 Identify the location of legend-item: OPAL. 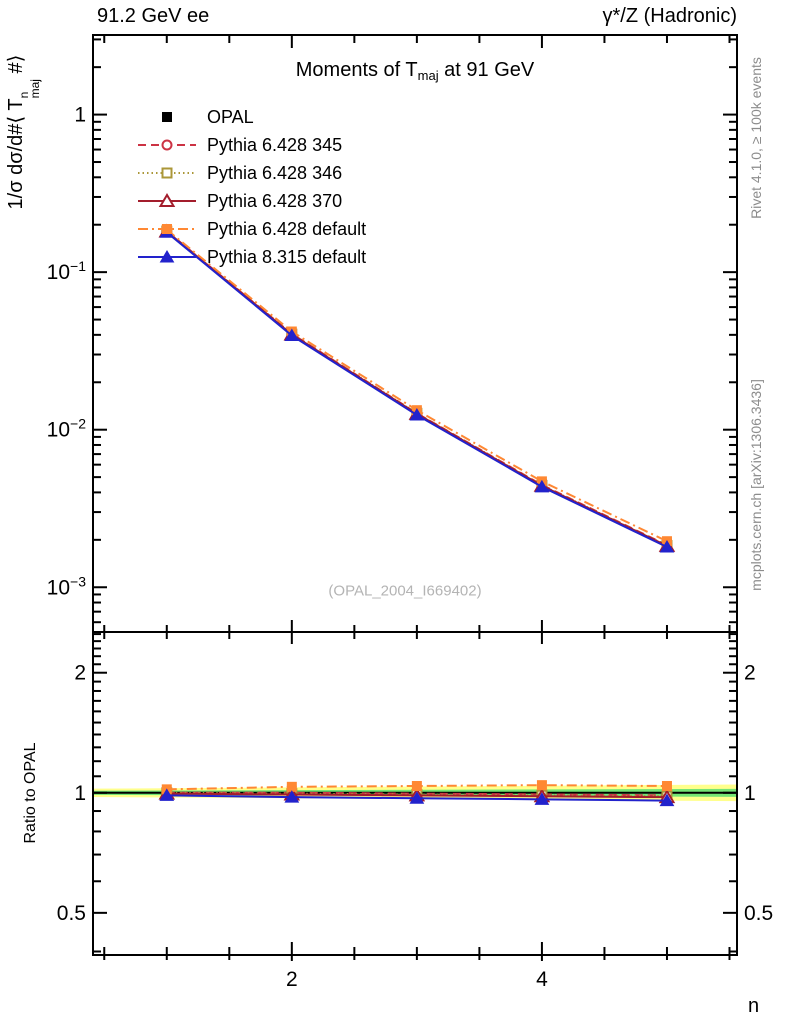
(251, 117).